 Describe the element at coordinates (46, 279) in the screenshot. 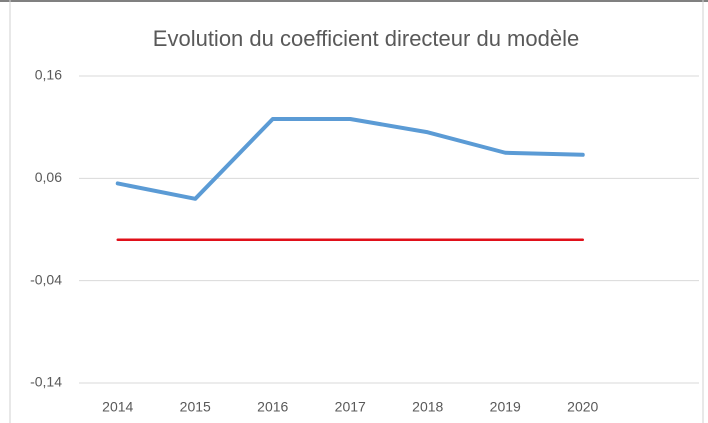

I see `y-tick-label: -0,04` at that location.